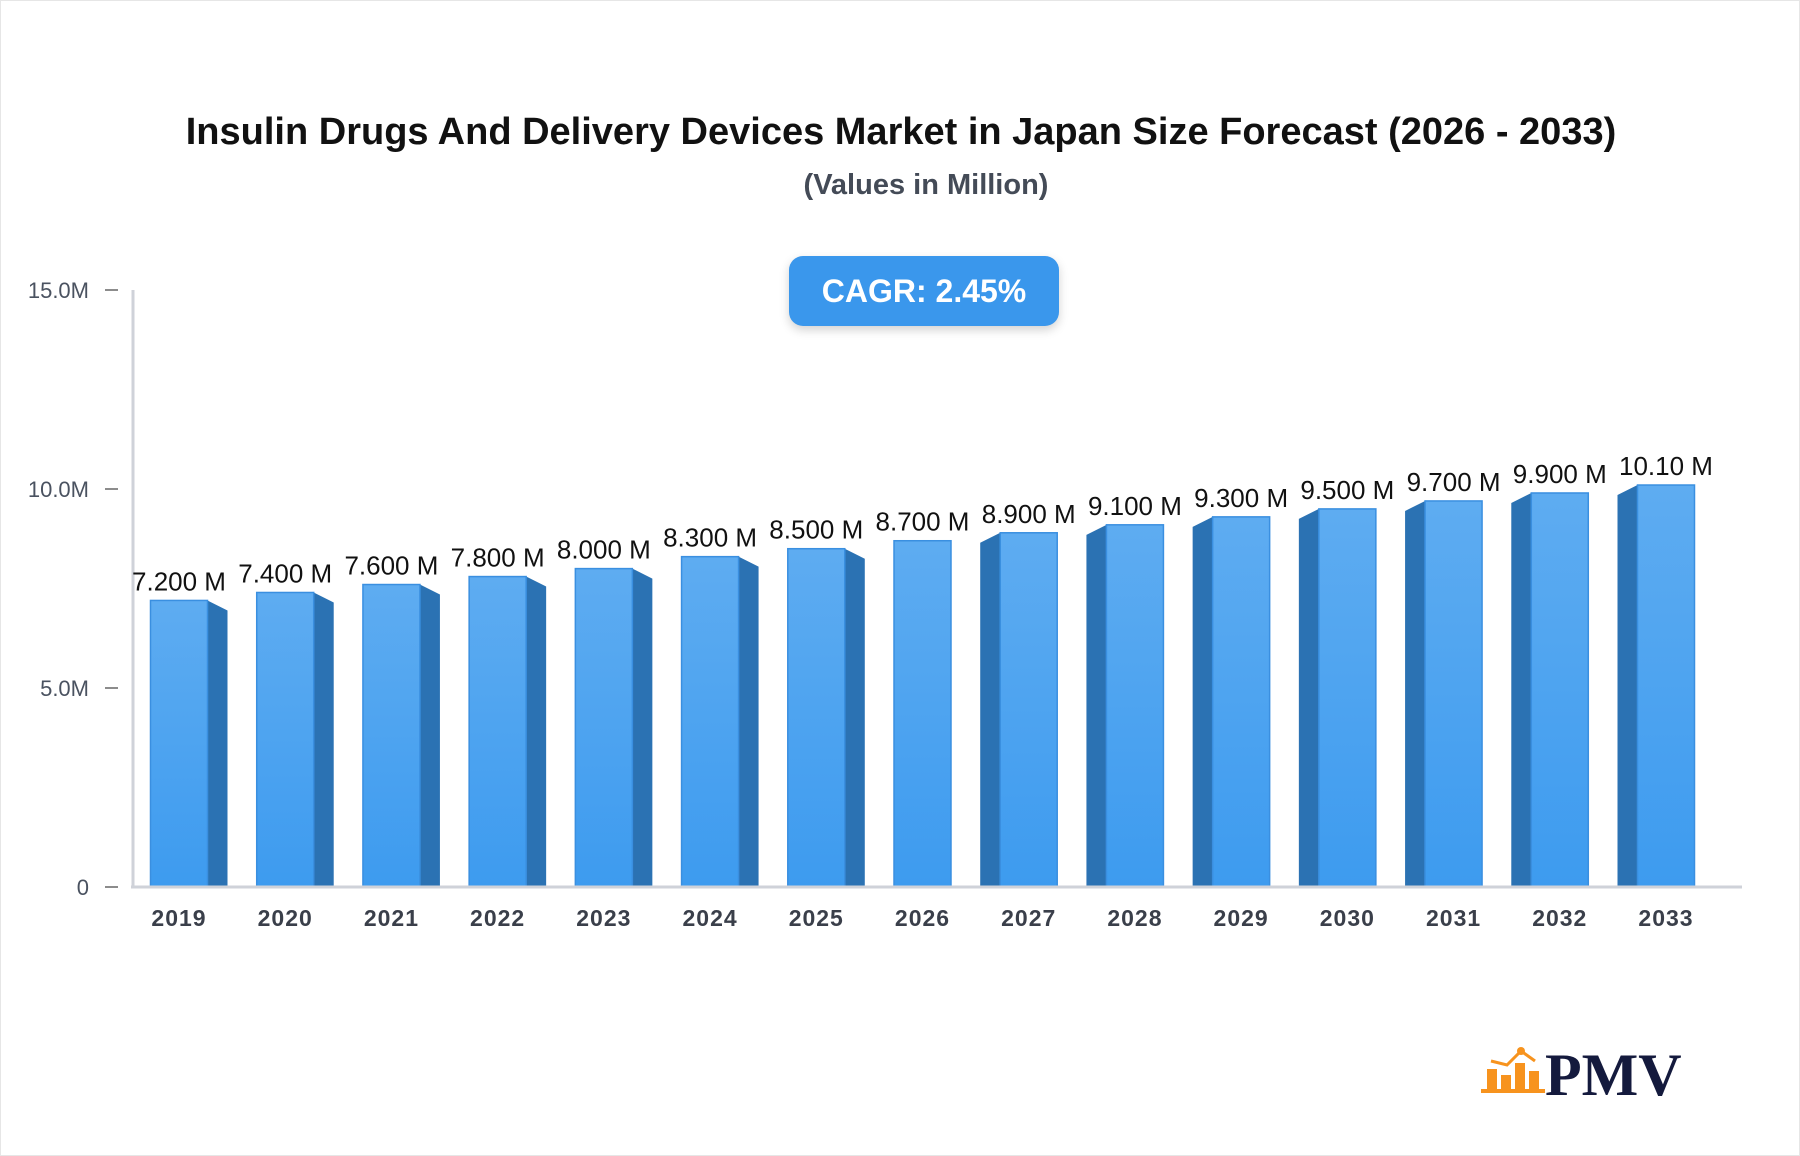 The width and height of the screenshot is (1800, 1156). What do you see at coordinates (816, 918) in the screenshot?
I see `x-tick-label: 2025` at bounding box center [816, 918].